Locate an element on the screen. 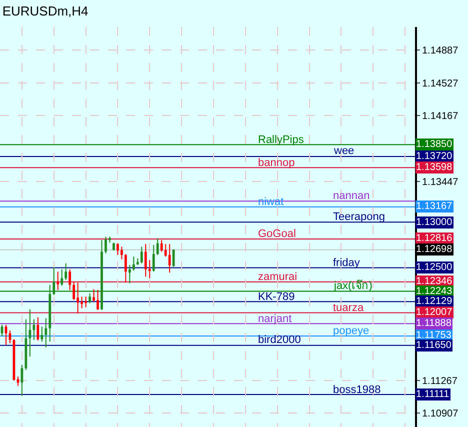 This screenshot has width=468, height=427. y-tick-label: 1.14167 is located at coordinates (440, 116).